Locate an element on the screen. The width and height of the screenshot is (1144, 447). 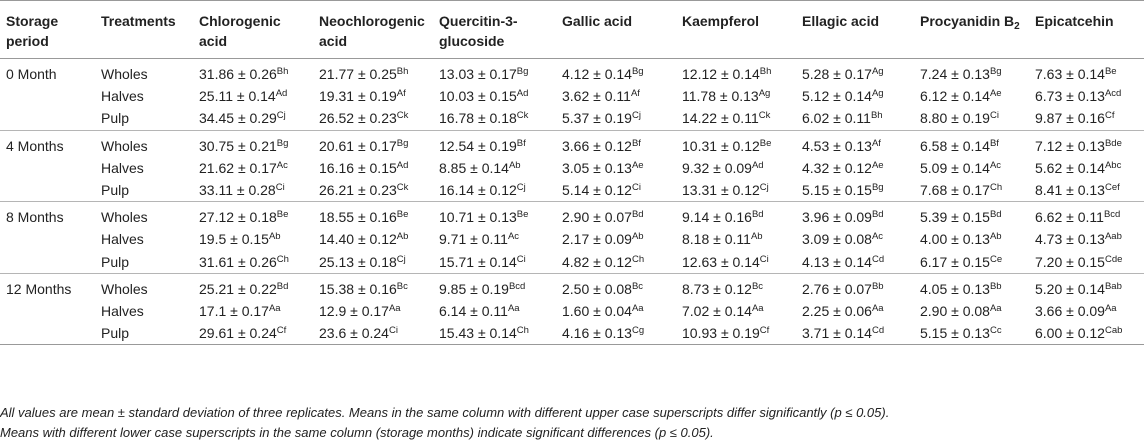
mean-value: 9.87 is located at coordinates (1049, 118).